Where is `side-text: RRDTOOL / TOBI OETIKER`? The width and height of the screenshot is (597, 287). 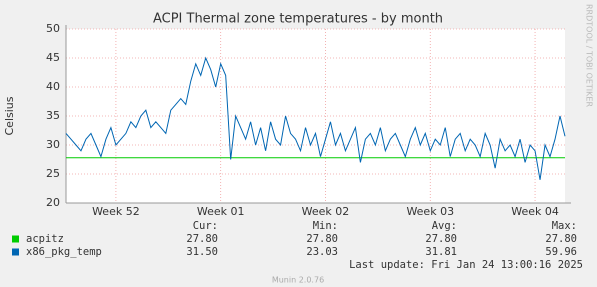 side-text: RRDTOOL / TOBI OETIKER is located at coordinates (589, 55).